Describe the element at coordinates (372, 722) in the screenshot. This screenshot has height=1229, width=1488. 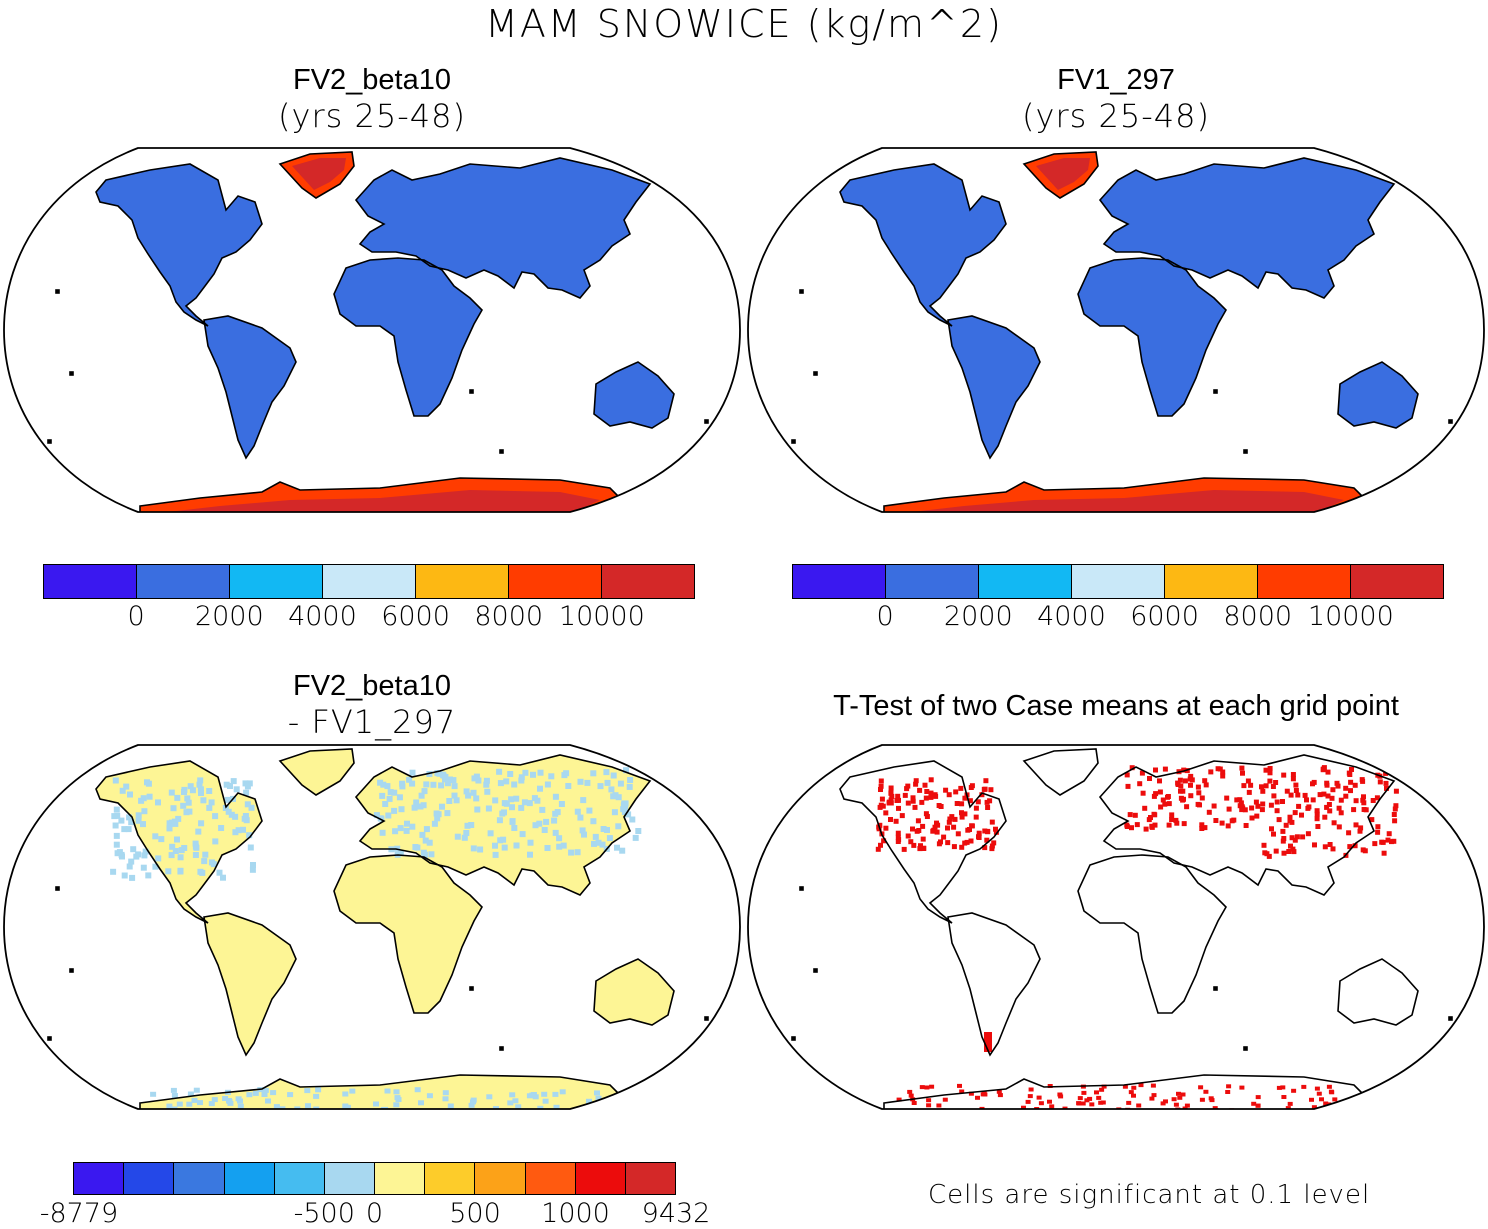
I see `panel-subtitle-line2: - FV1_297` at that location.